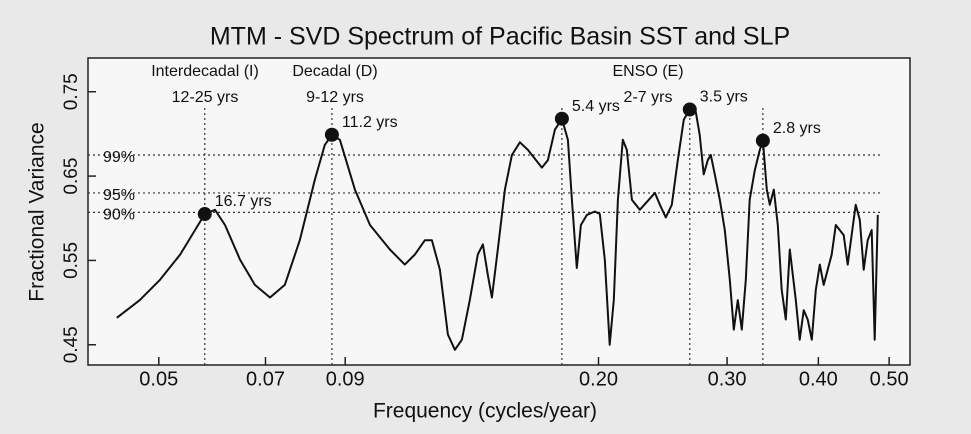  What do you see at coordinates (243, 201) in the screenshot?
I see `peak-label: 16.7 yrs` at bounding box center [243, 201].